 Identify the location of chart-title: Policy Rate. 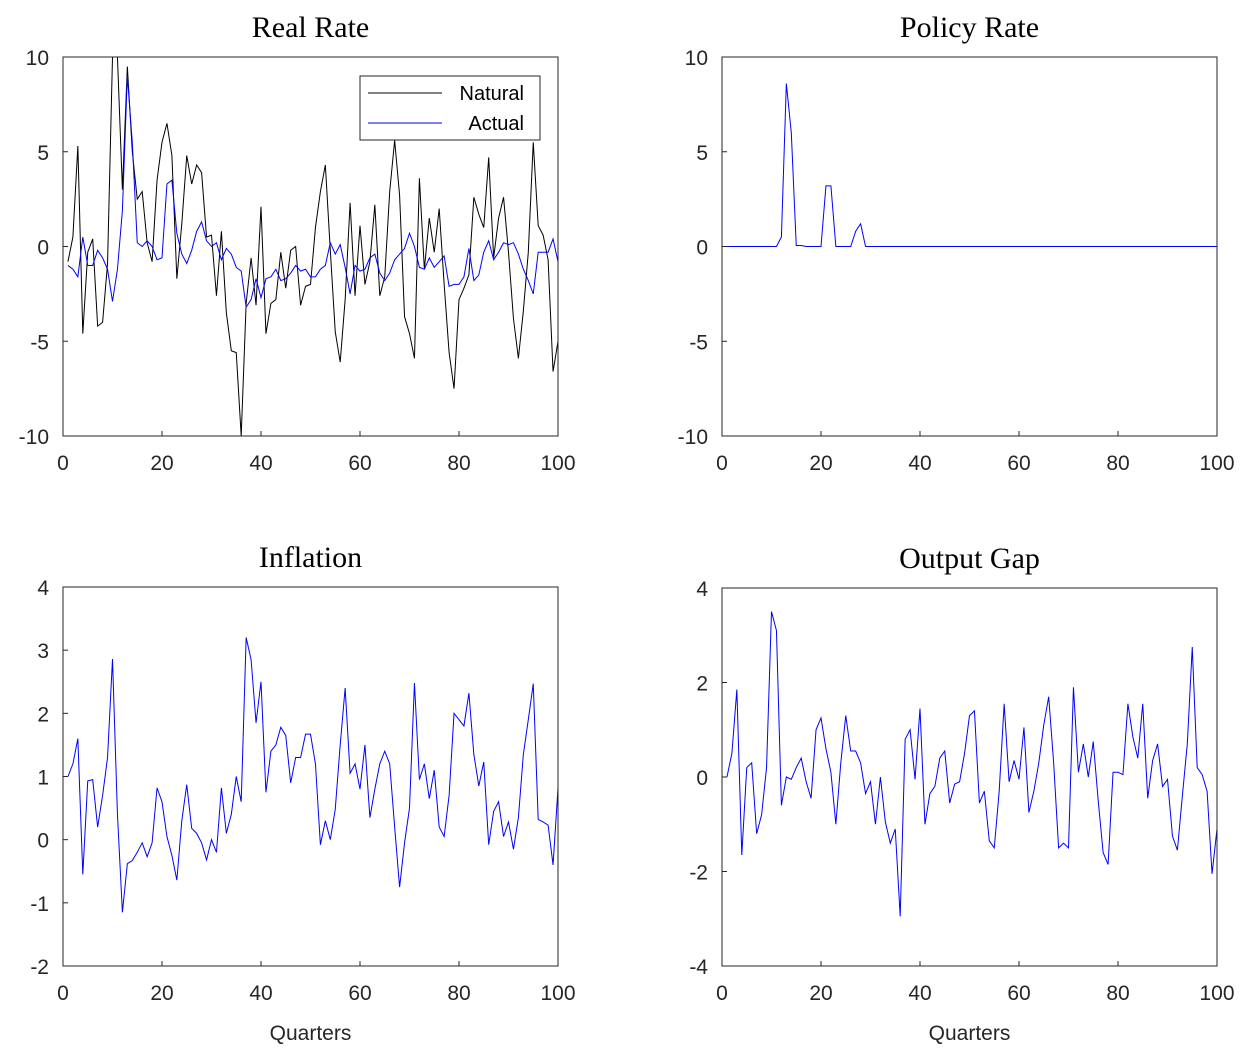
(969, 27).